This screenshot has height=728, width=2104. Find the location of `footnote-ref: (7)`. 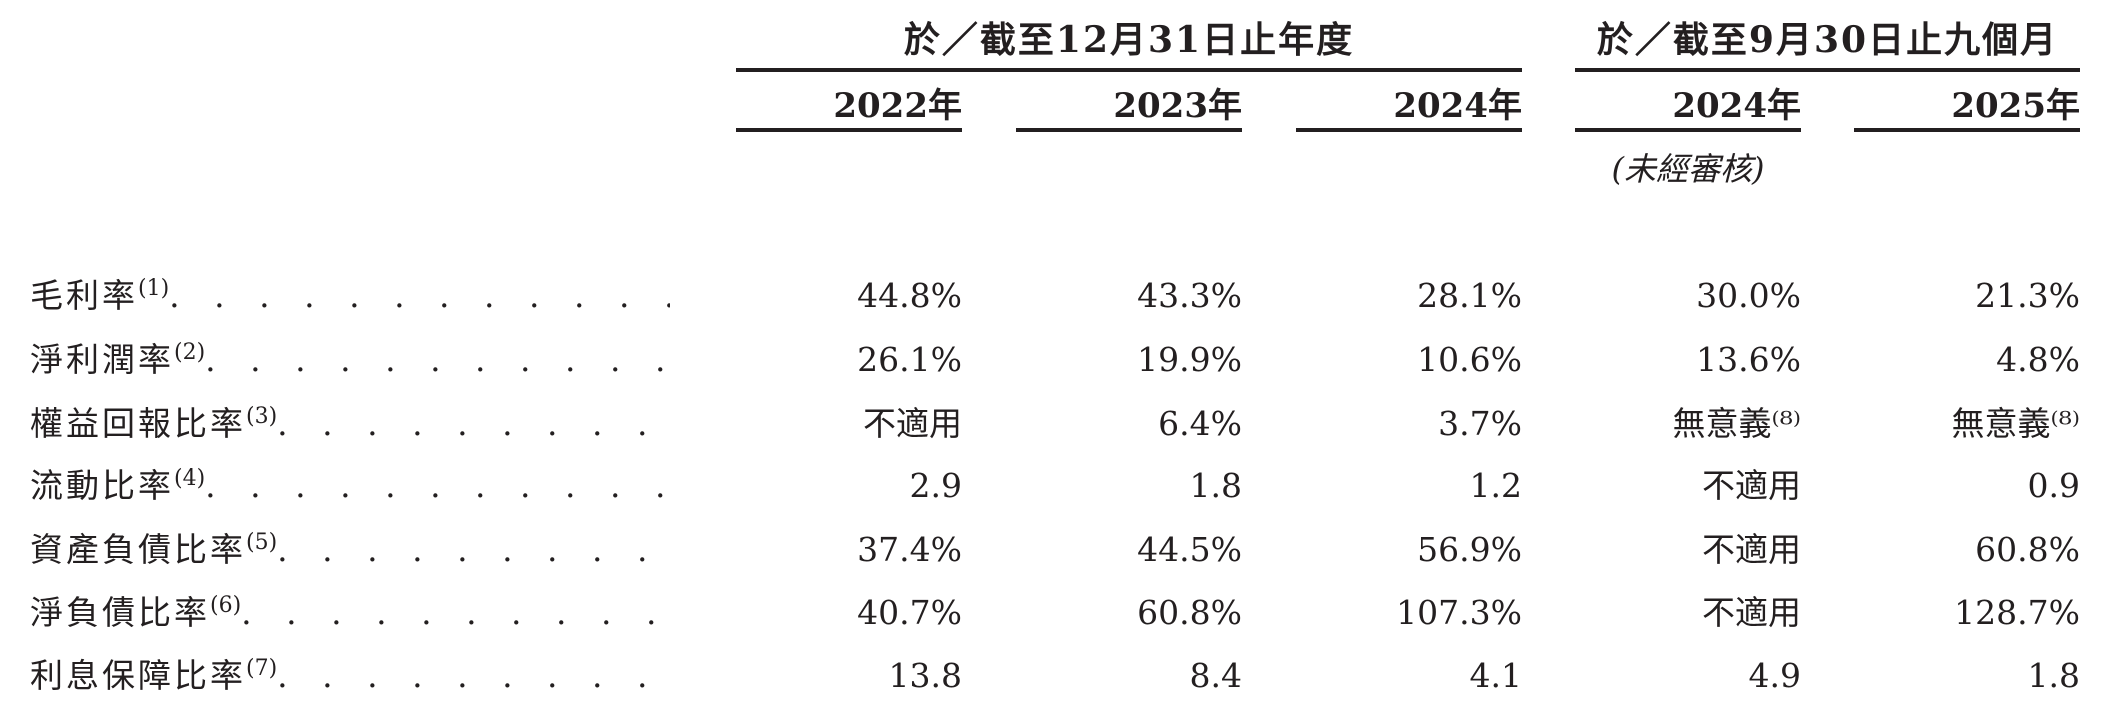

footnote-ref: (7) is located at coordinates (262, 668).